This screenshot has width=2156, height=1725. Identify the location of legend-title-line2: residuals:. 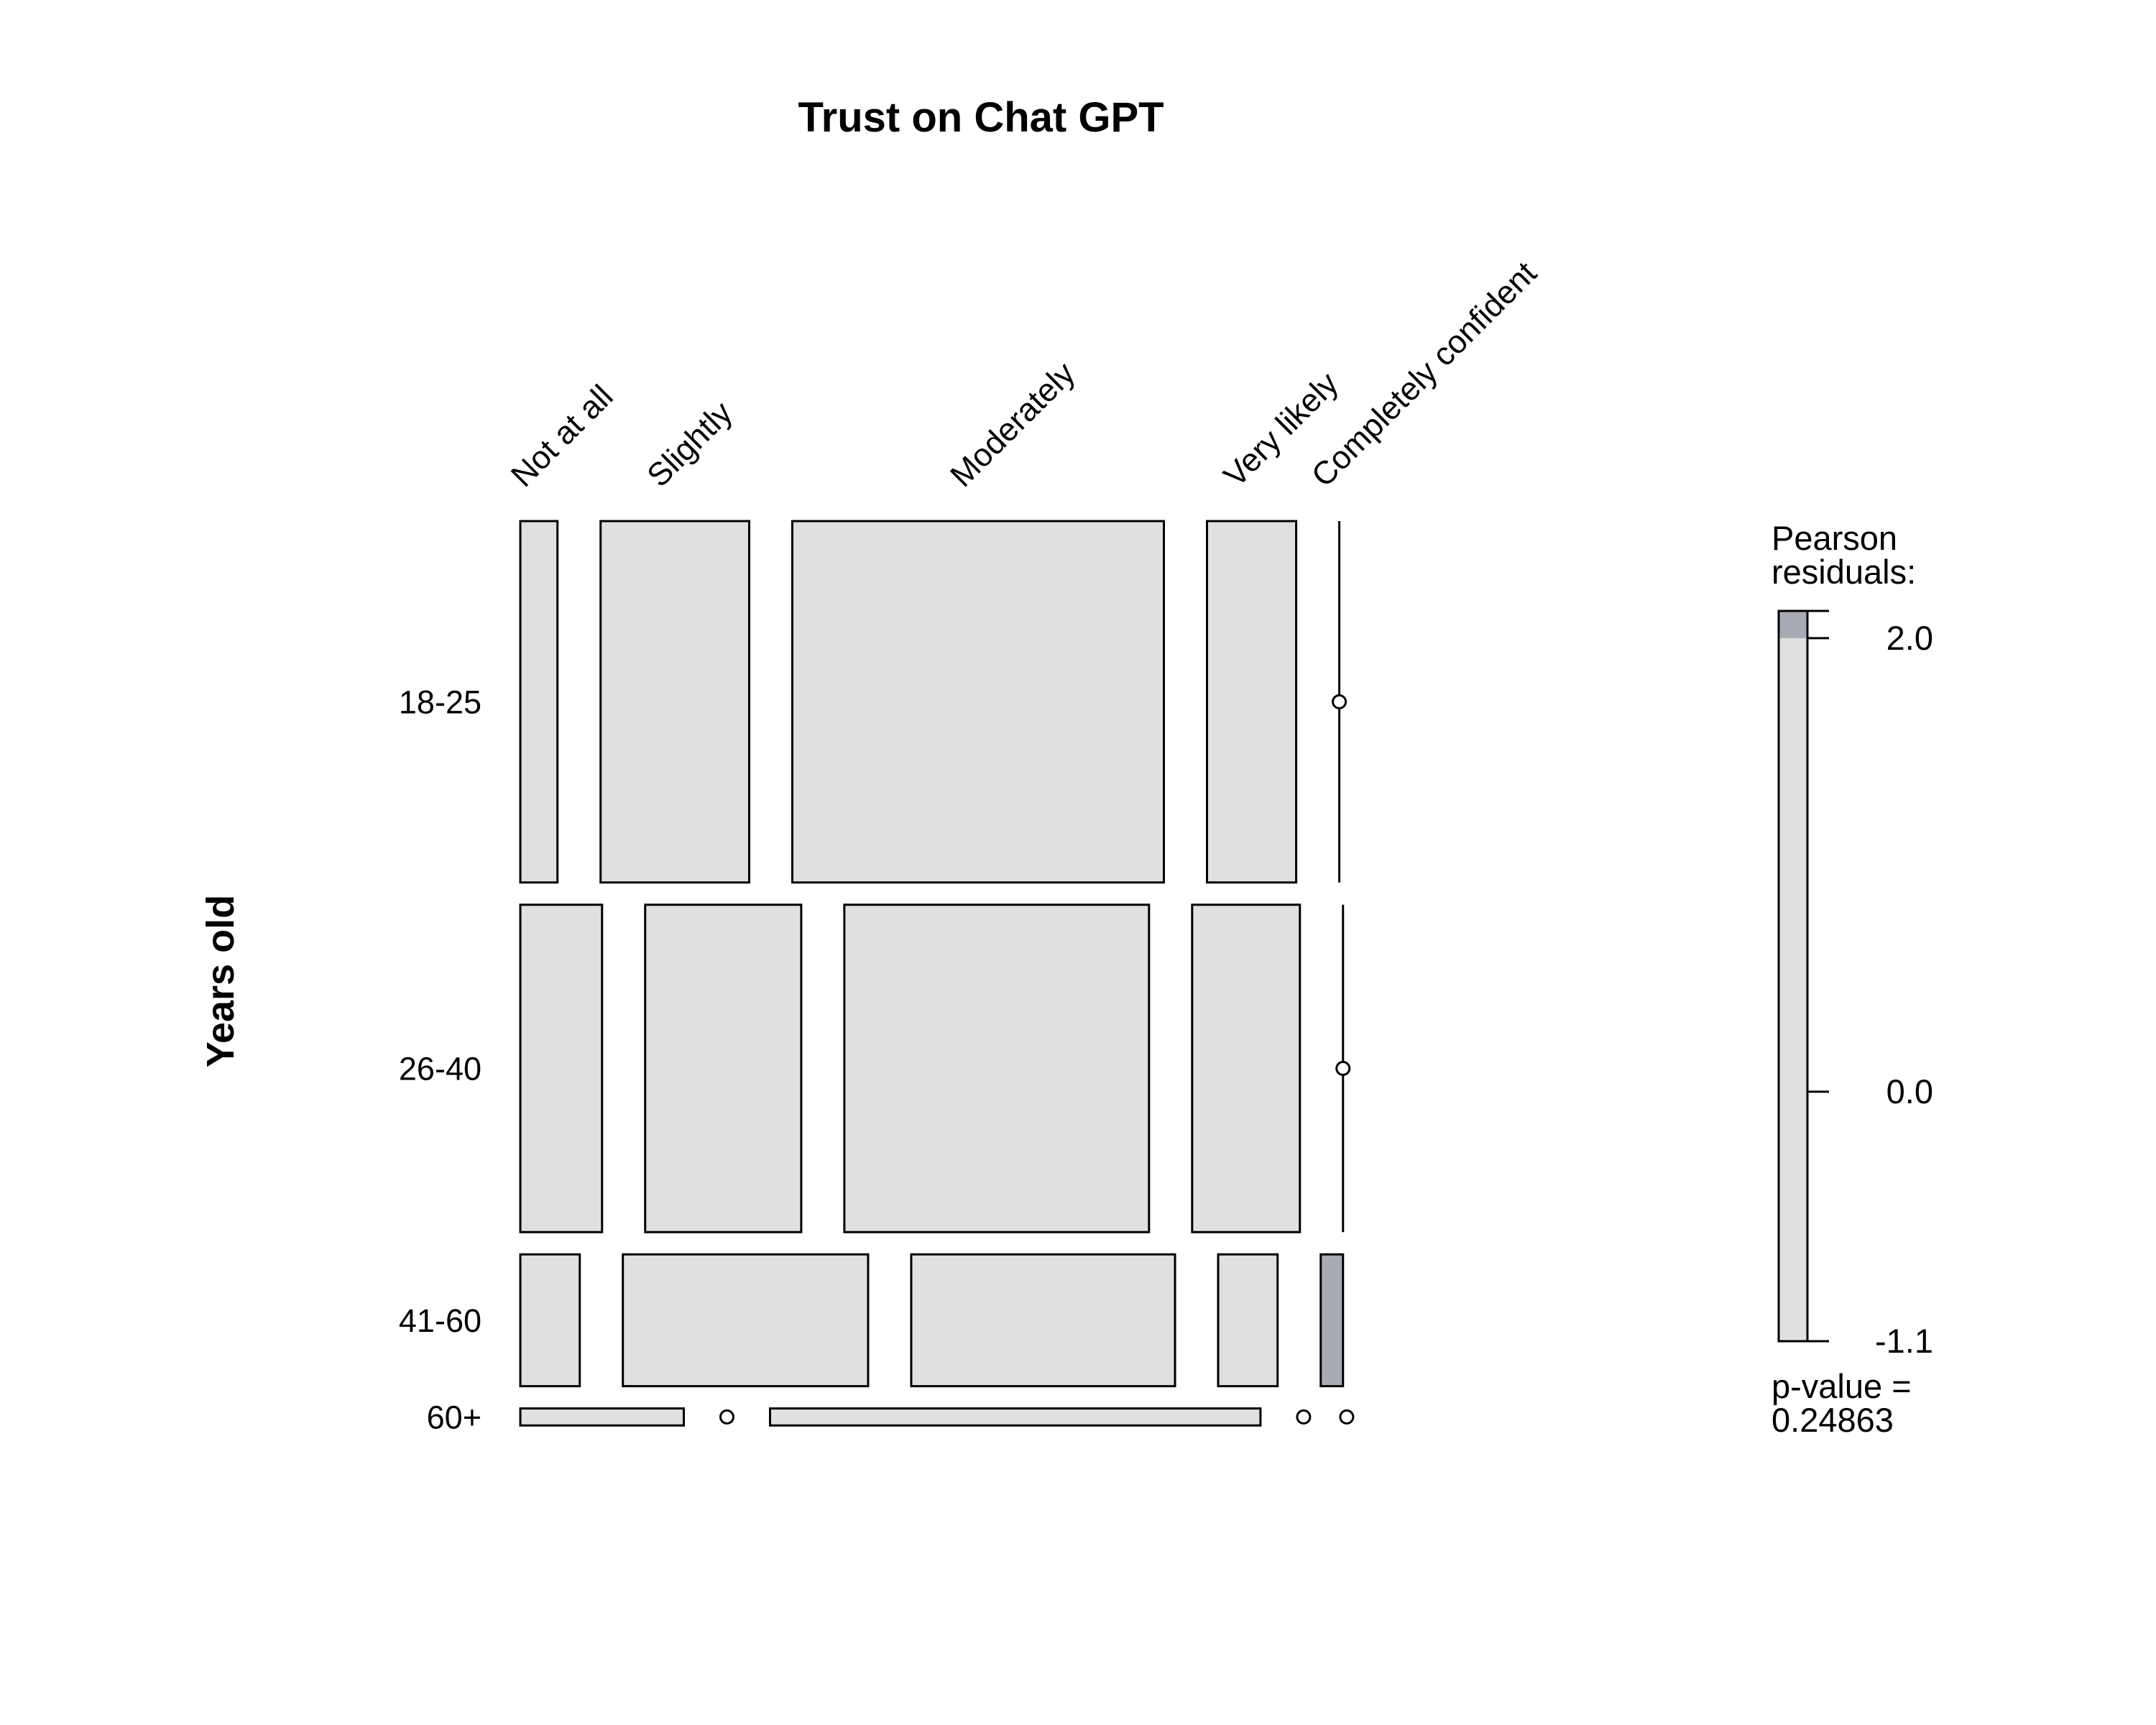
(1844, 572).